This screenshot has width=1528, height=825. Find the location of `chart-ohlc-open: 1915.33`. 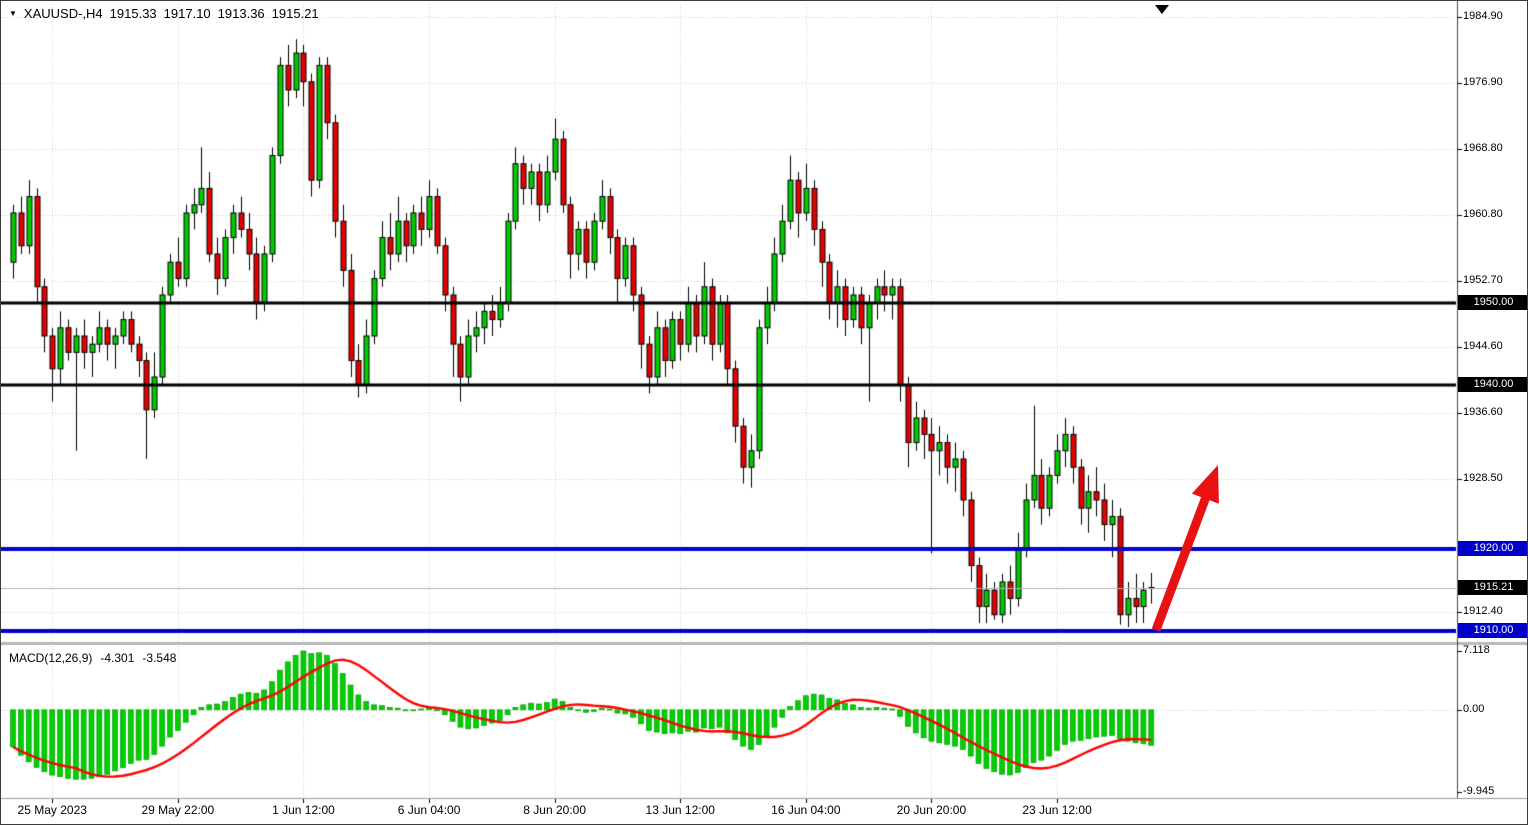

chart-ohlc-open: 1915.33 is located at coordinates (133, 13).